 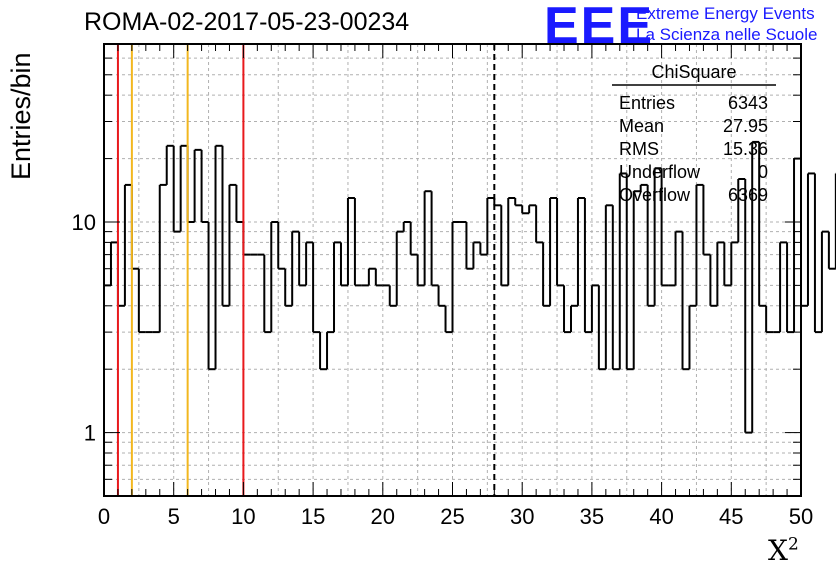 What do you see at coordinates (745, 126) in the screenshot?
I see `stats-row-value: 27.95` at bounding box center [745, 126].